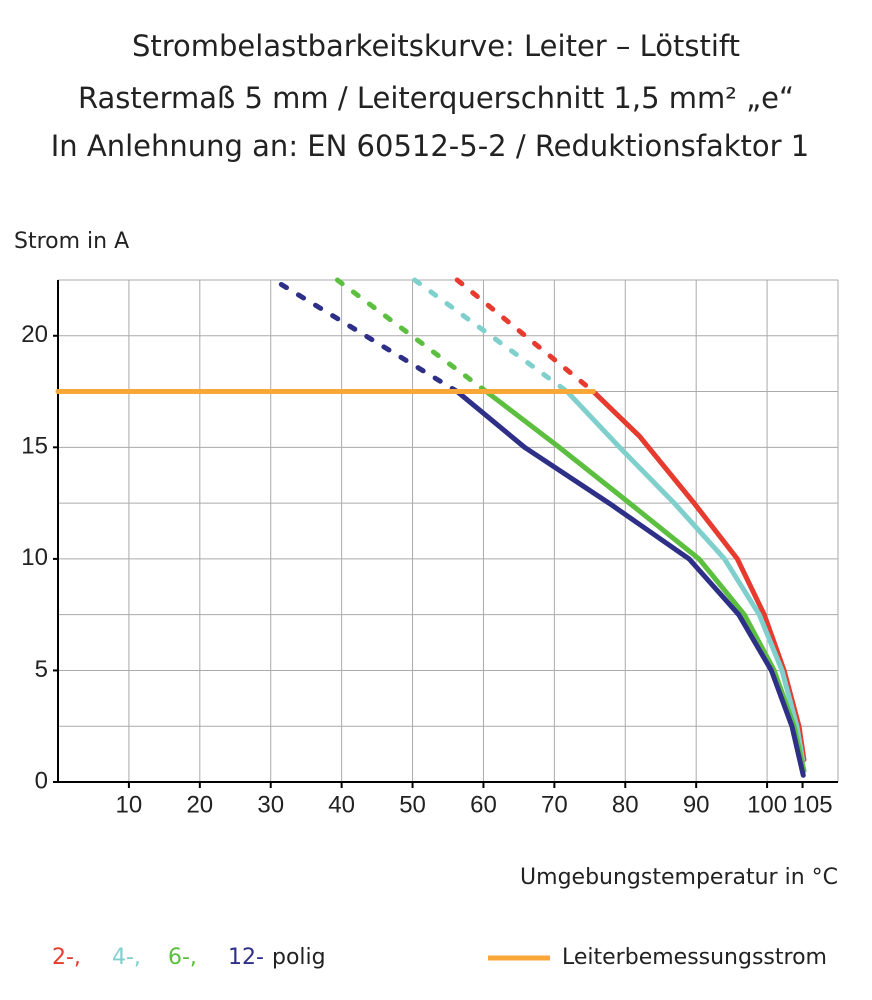 This screenshot has height=1000, width=872. Describe the element at coordinates (71, 241) in the screenshot. I see `y-axis-label: Strom in A` at that location.